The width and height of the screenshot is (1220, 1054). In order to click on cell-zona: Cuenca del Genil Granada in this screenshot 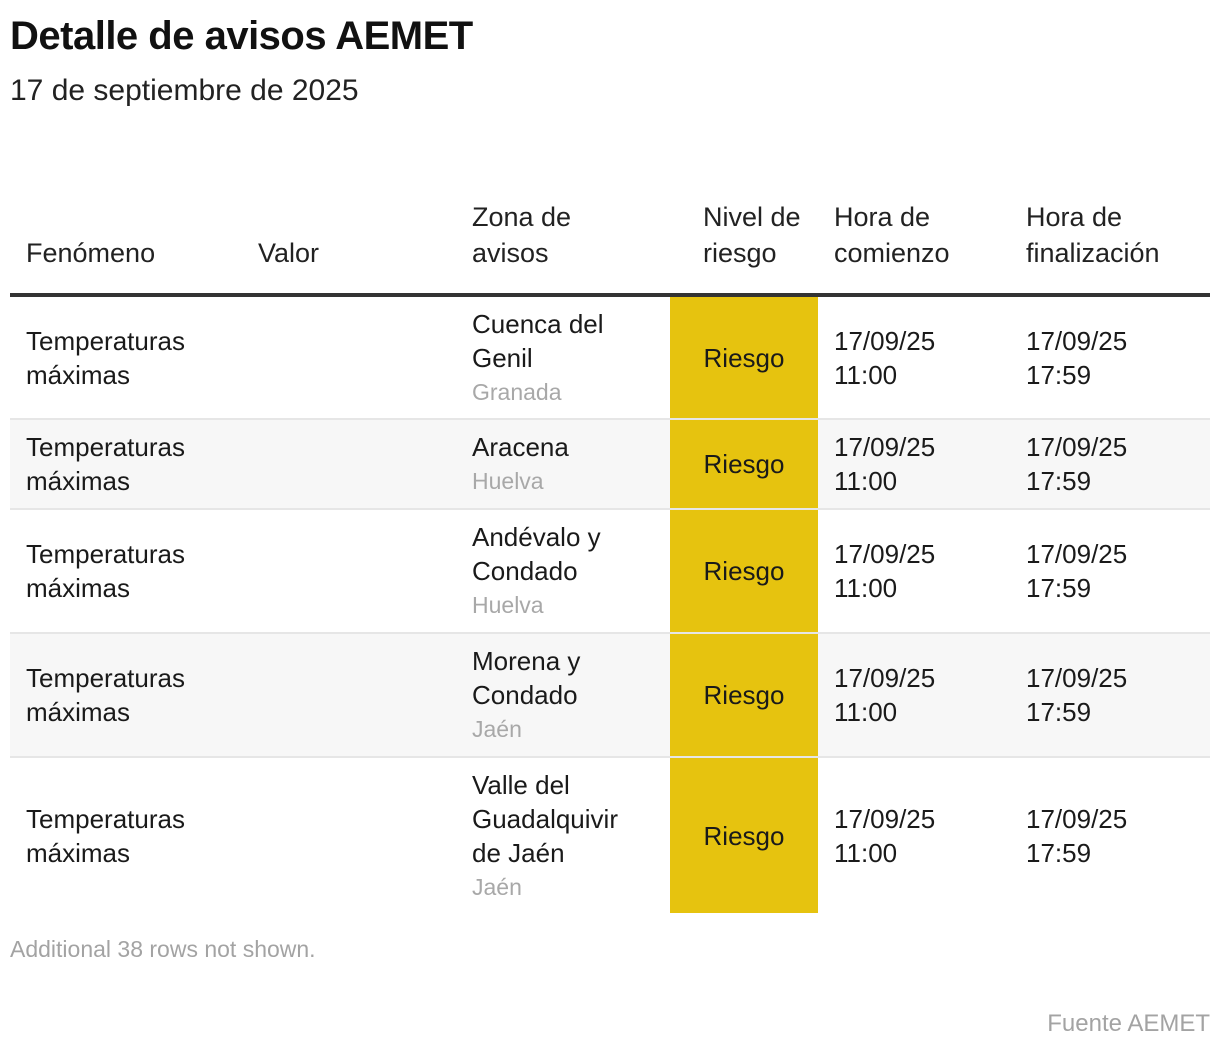, I will do `click(563, 357)`.